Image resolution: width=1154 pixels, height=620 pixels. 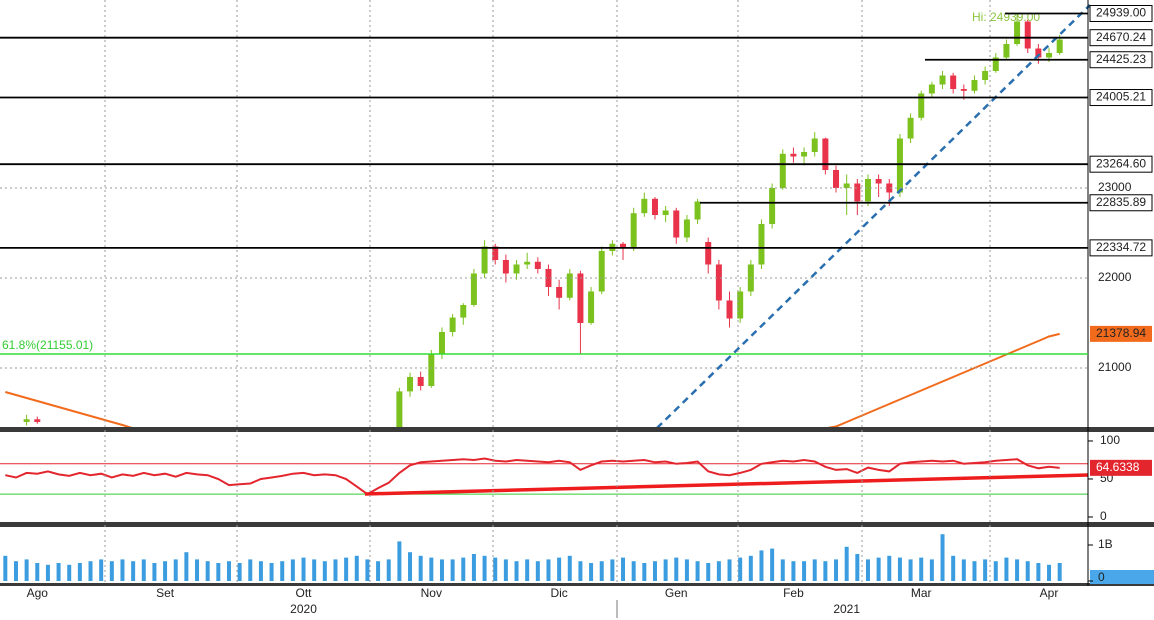 What do you see at coordinates (303, 609) in the screenshot?
I see `year-label: 2020` at bounding box center [303, 609].